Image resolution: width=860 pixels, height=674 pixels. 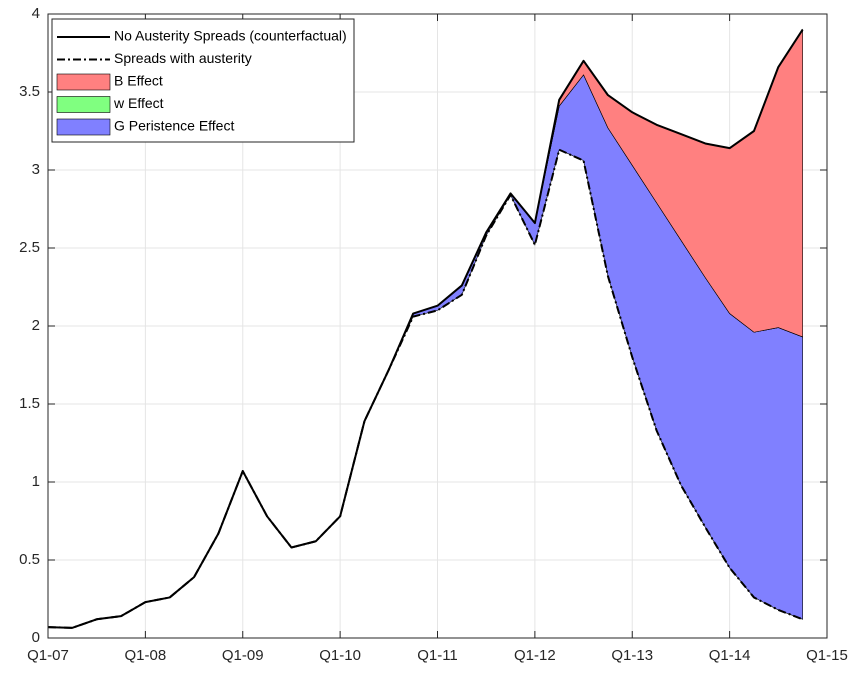 What do you see at coordinates (36, 637) in the screenshot?
I see `y-tick-label: 0` at bounding box center [36, 637].